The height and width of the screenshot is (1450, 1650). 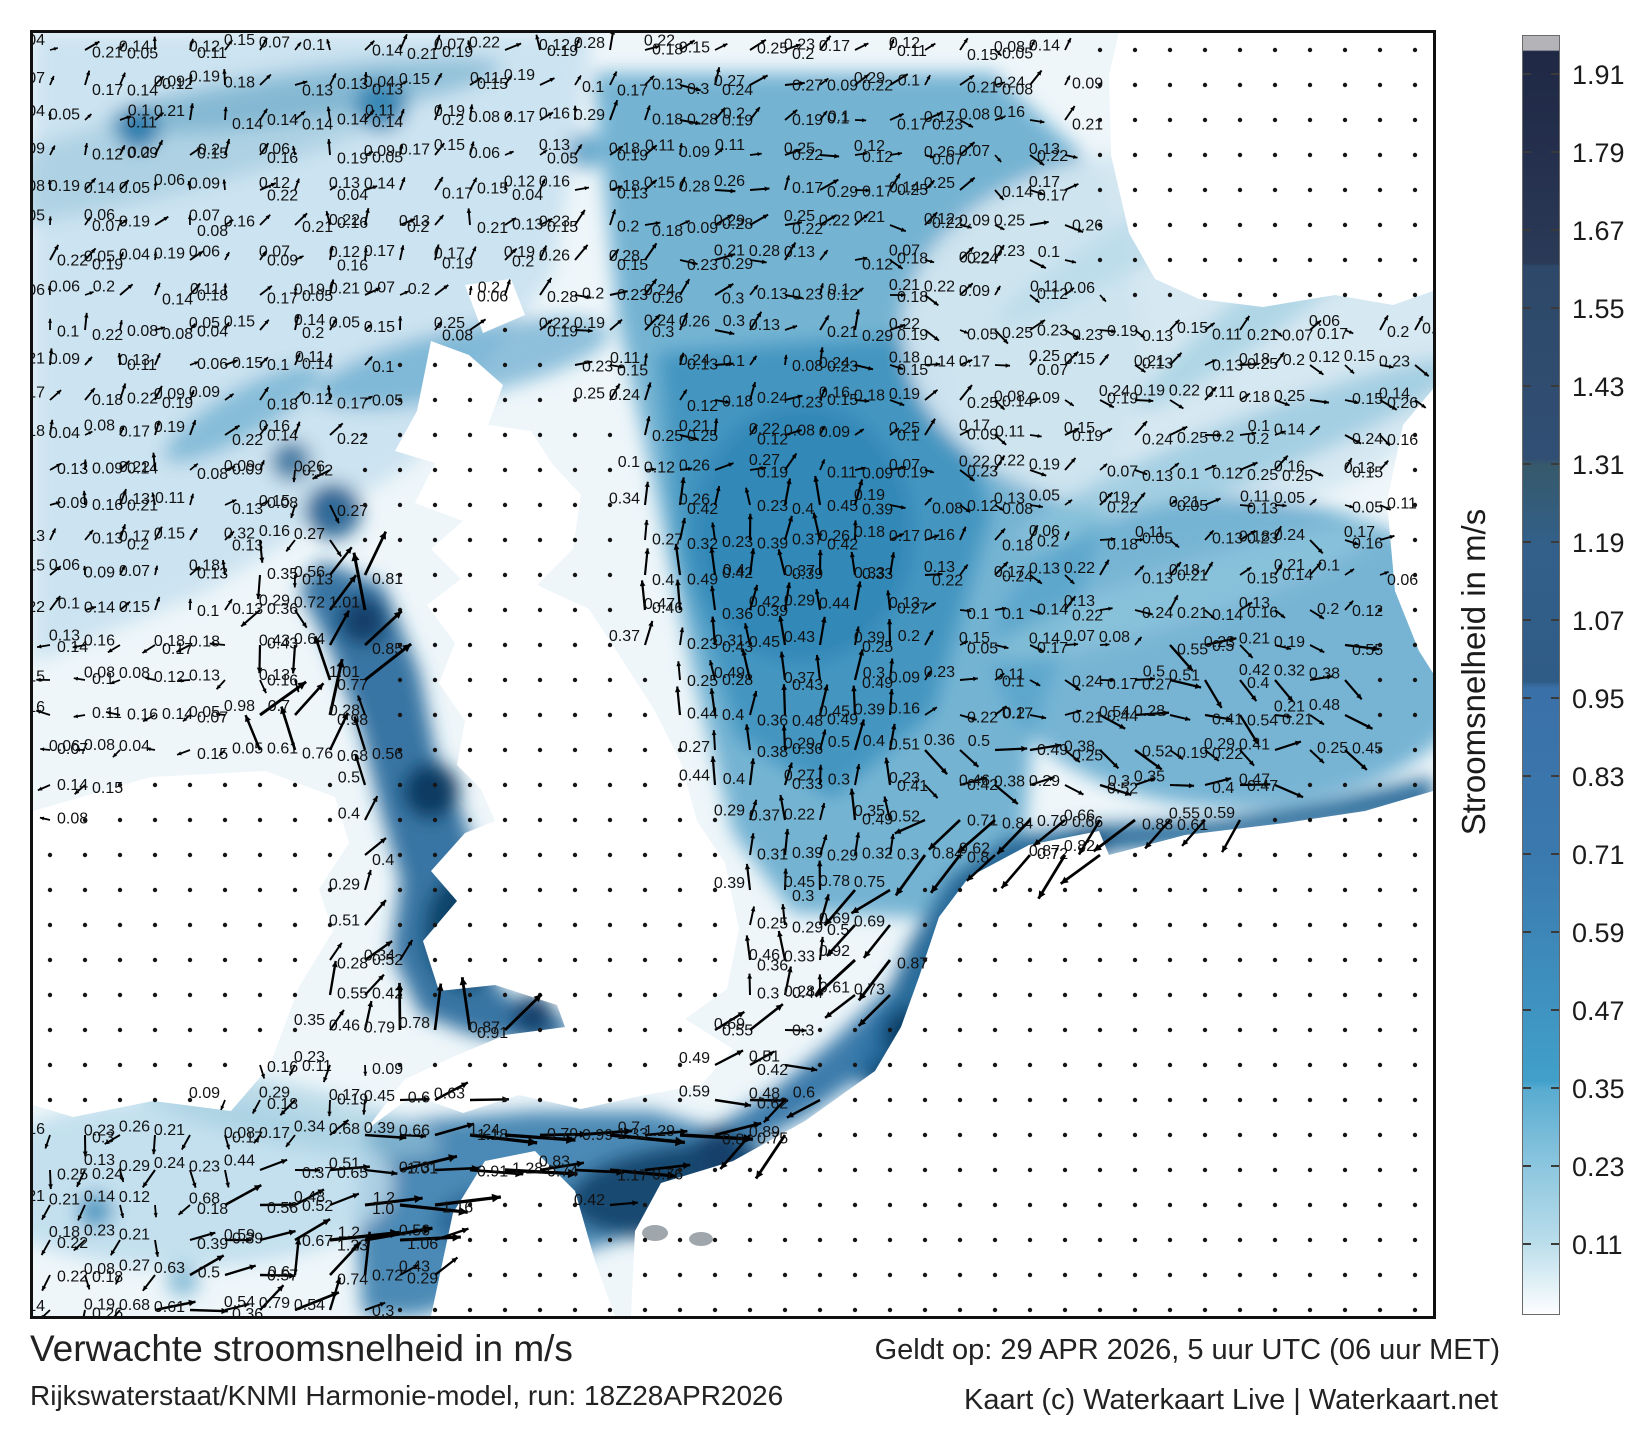 I want to click on current-speed-value: 0.87, so click(x=1044, y=851).